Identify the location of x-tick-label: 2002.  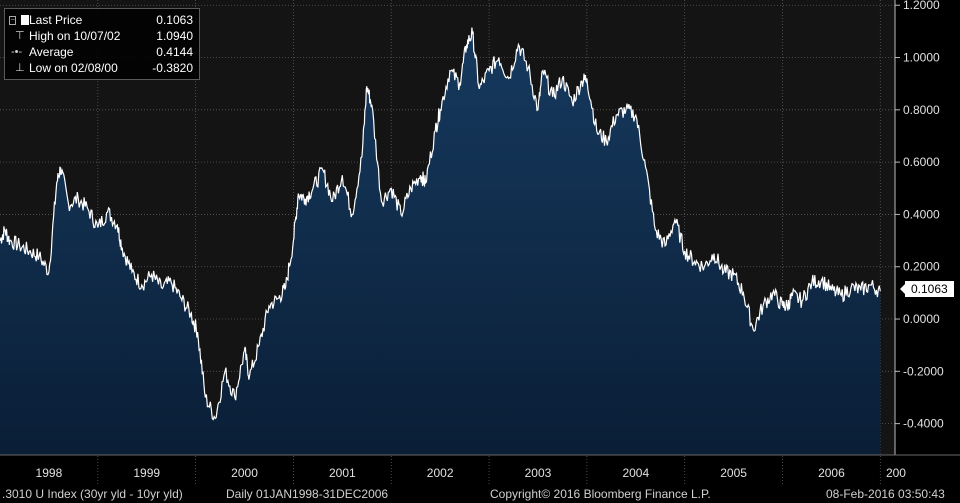
(440, 473).